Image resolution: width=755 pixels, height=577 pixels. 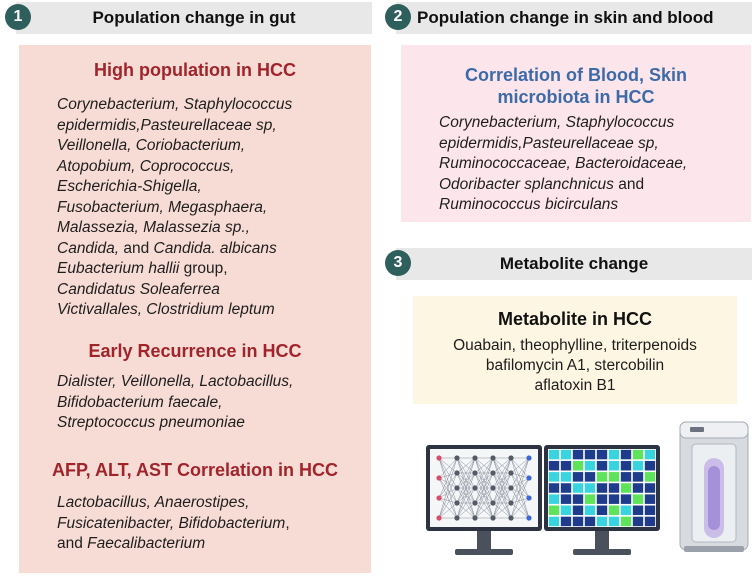 What do you see at coordinates (195, 351) in the screenshot?
I see `early-recurrence-title: Early Recurrence in HCC` at bounding box center [195, 351].